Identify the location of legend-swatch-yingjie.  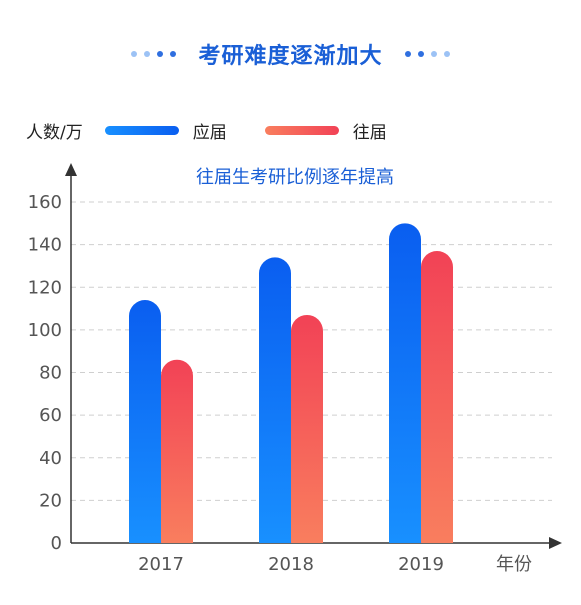
(141, 130).